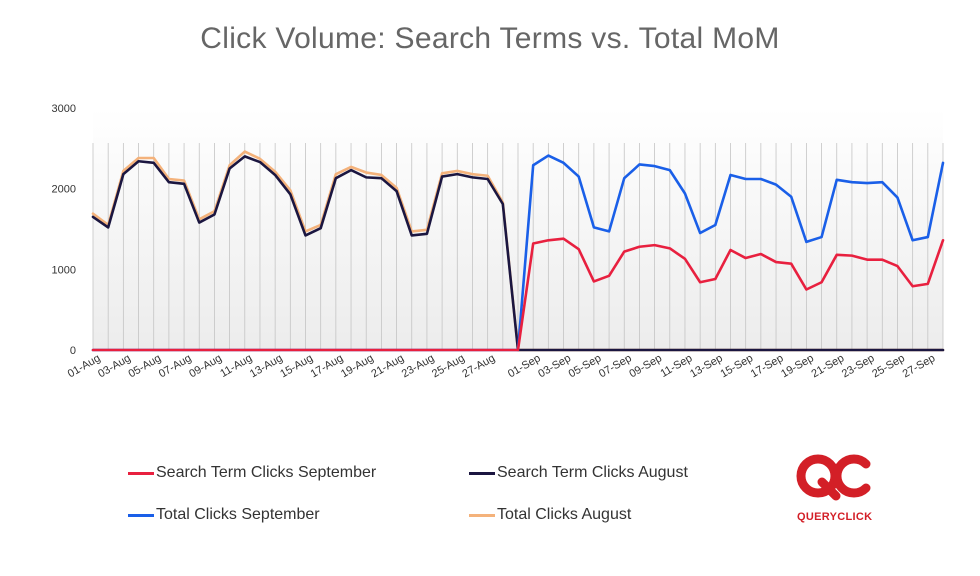  I want to click on x-tick-label: 05-Aug, so click(144, 366).